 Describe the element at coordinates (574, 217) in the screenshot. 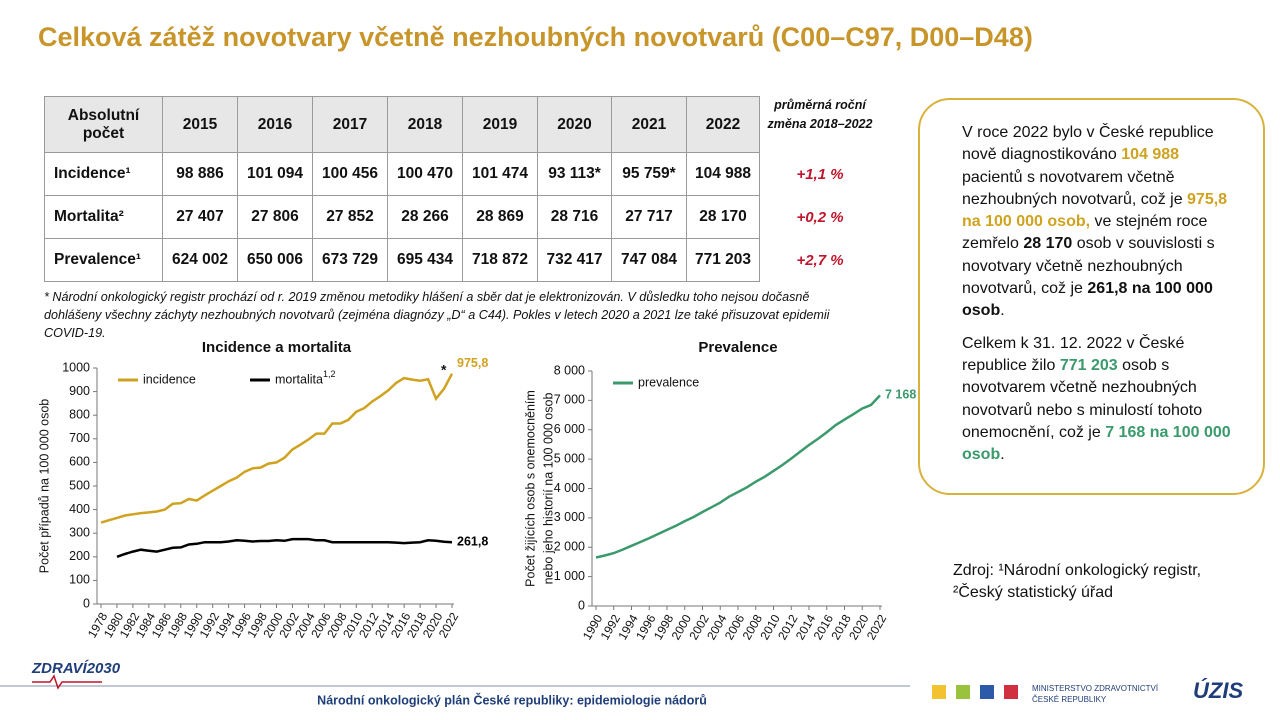

I see `table-cell: 28 716` at that location.